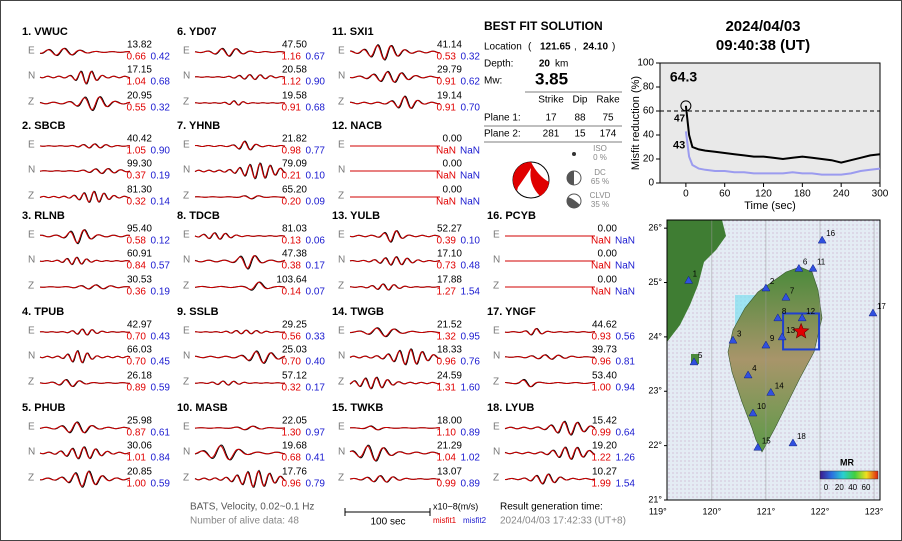  Describe the element at coordinates (604, 325) in the screenshot. I see `amplitude: 44.62` at that location.